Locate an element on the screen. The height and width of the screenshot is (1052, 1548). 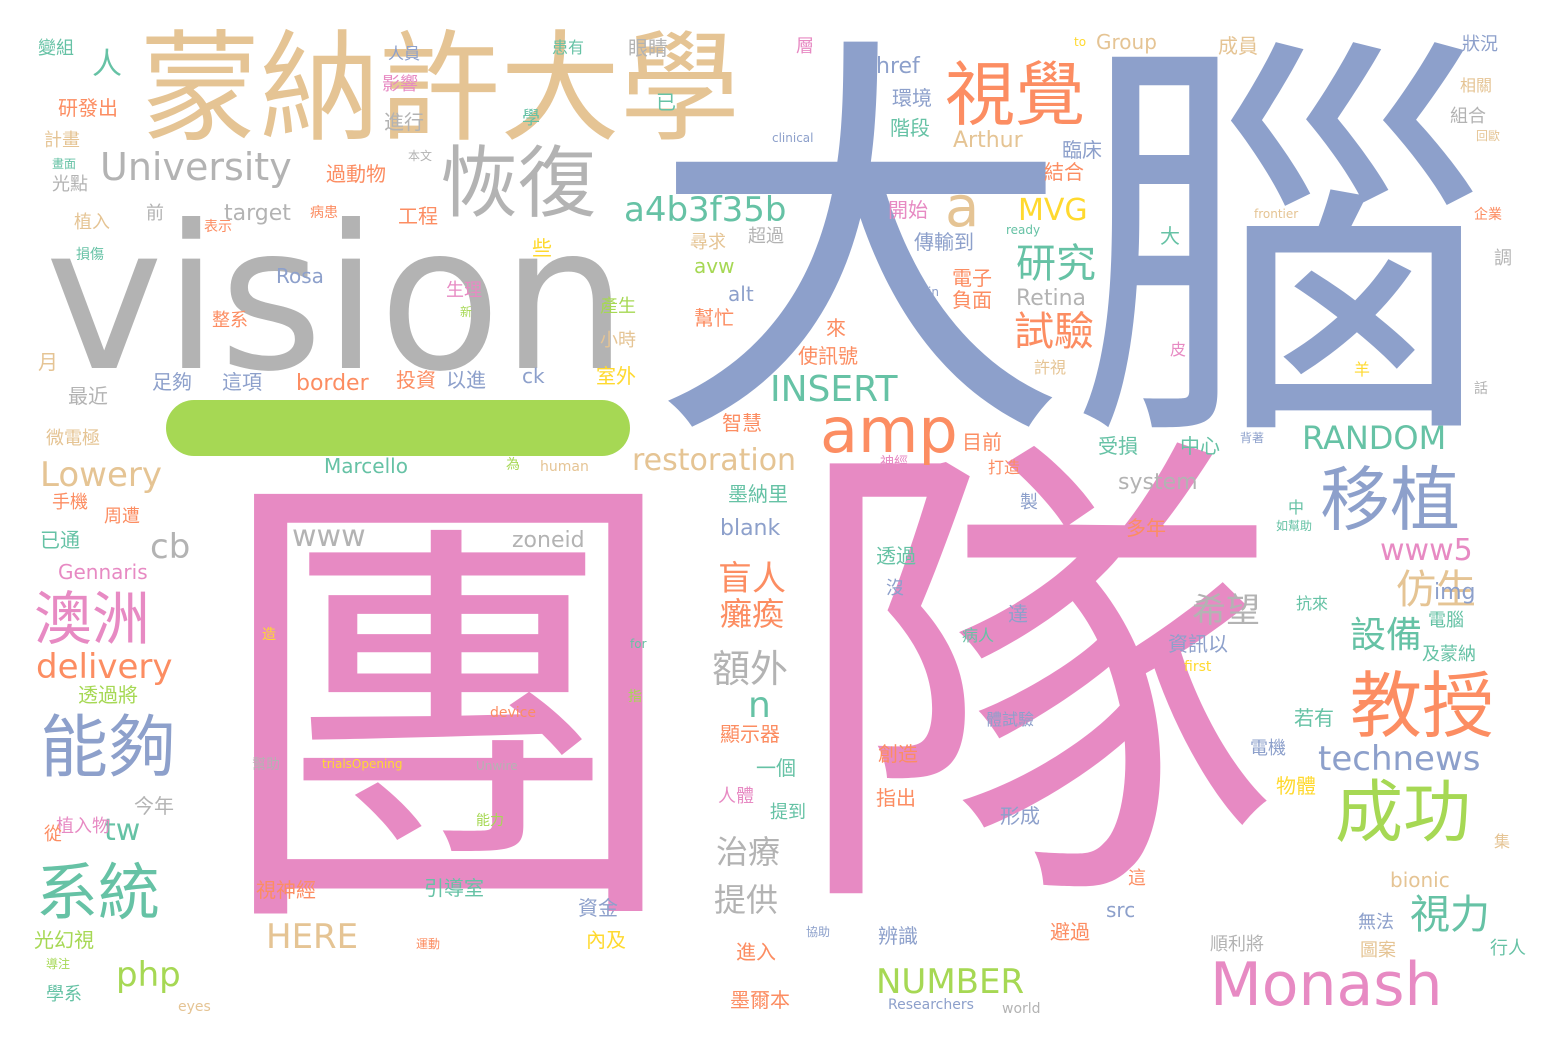
word-zhongxin: 中心 is located at coordinates (1200, 446).